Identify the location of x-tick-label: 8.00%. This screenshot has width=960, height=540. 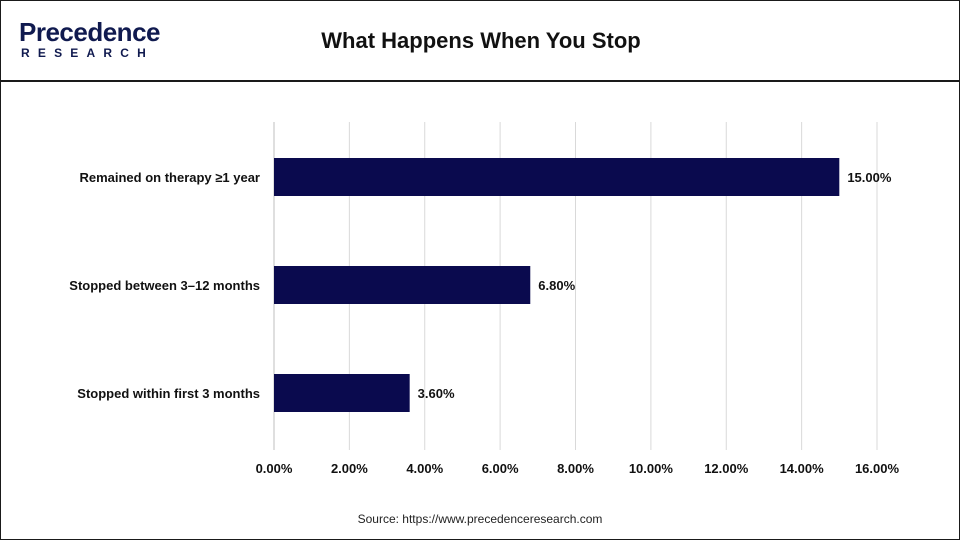
(575, 468).